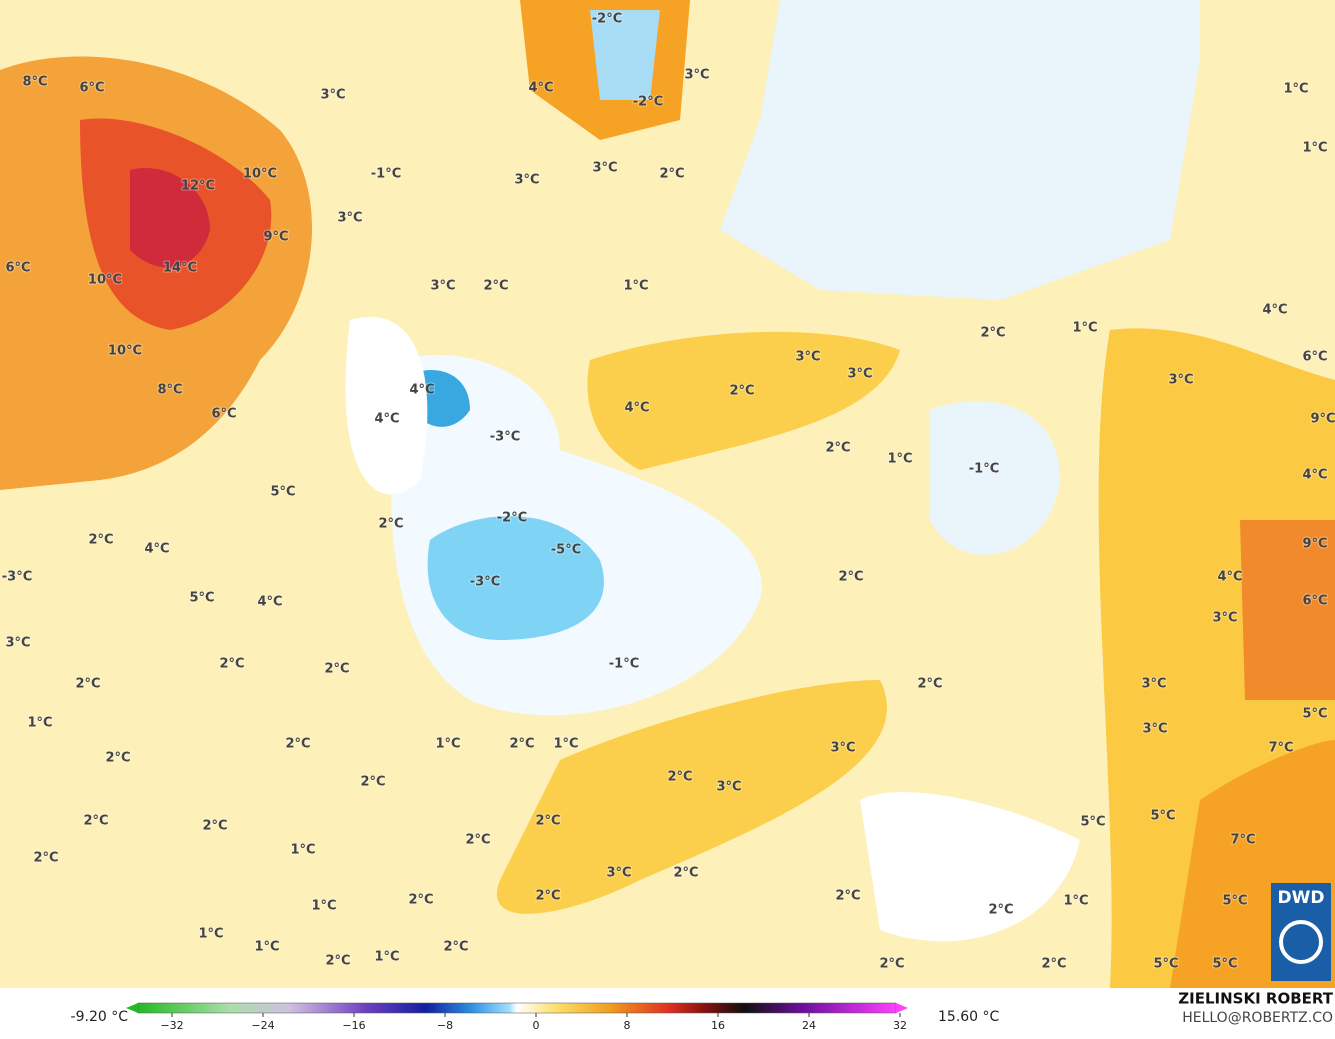 This screenshot has height=1039, width=1335. What do you see at coordinates (809, 1025) in the screenshot?
I see `colorbar-tick-label: 24` at bounding box center [809, 1025].